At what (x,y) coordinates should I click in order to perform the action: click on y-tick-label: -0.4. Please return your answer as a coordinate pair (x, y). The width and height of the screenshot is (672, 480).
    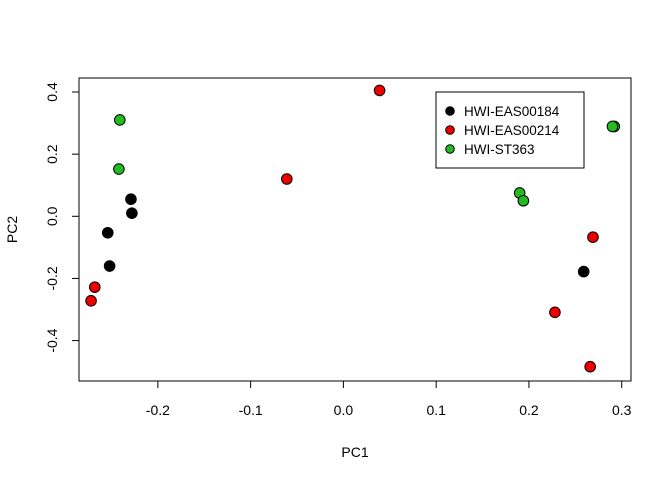
    Looking at the image, I should click on (52, 340).